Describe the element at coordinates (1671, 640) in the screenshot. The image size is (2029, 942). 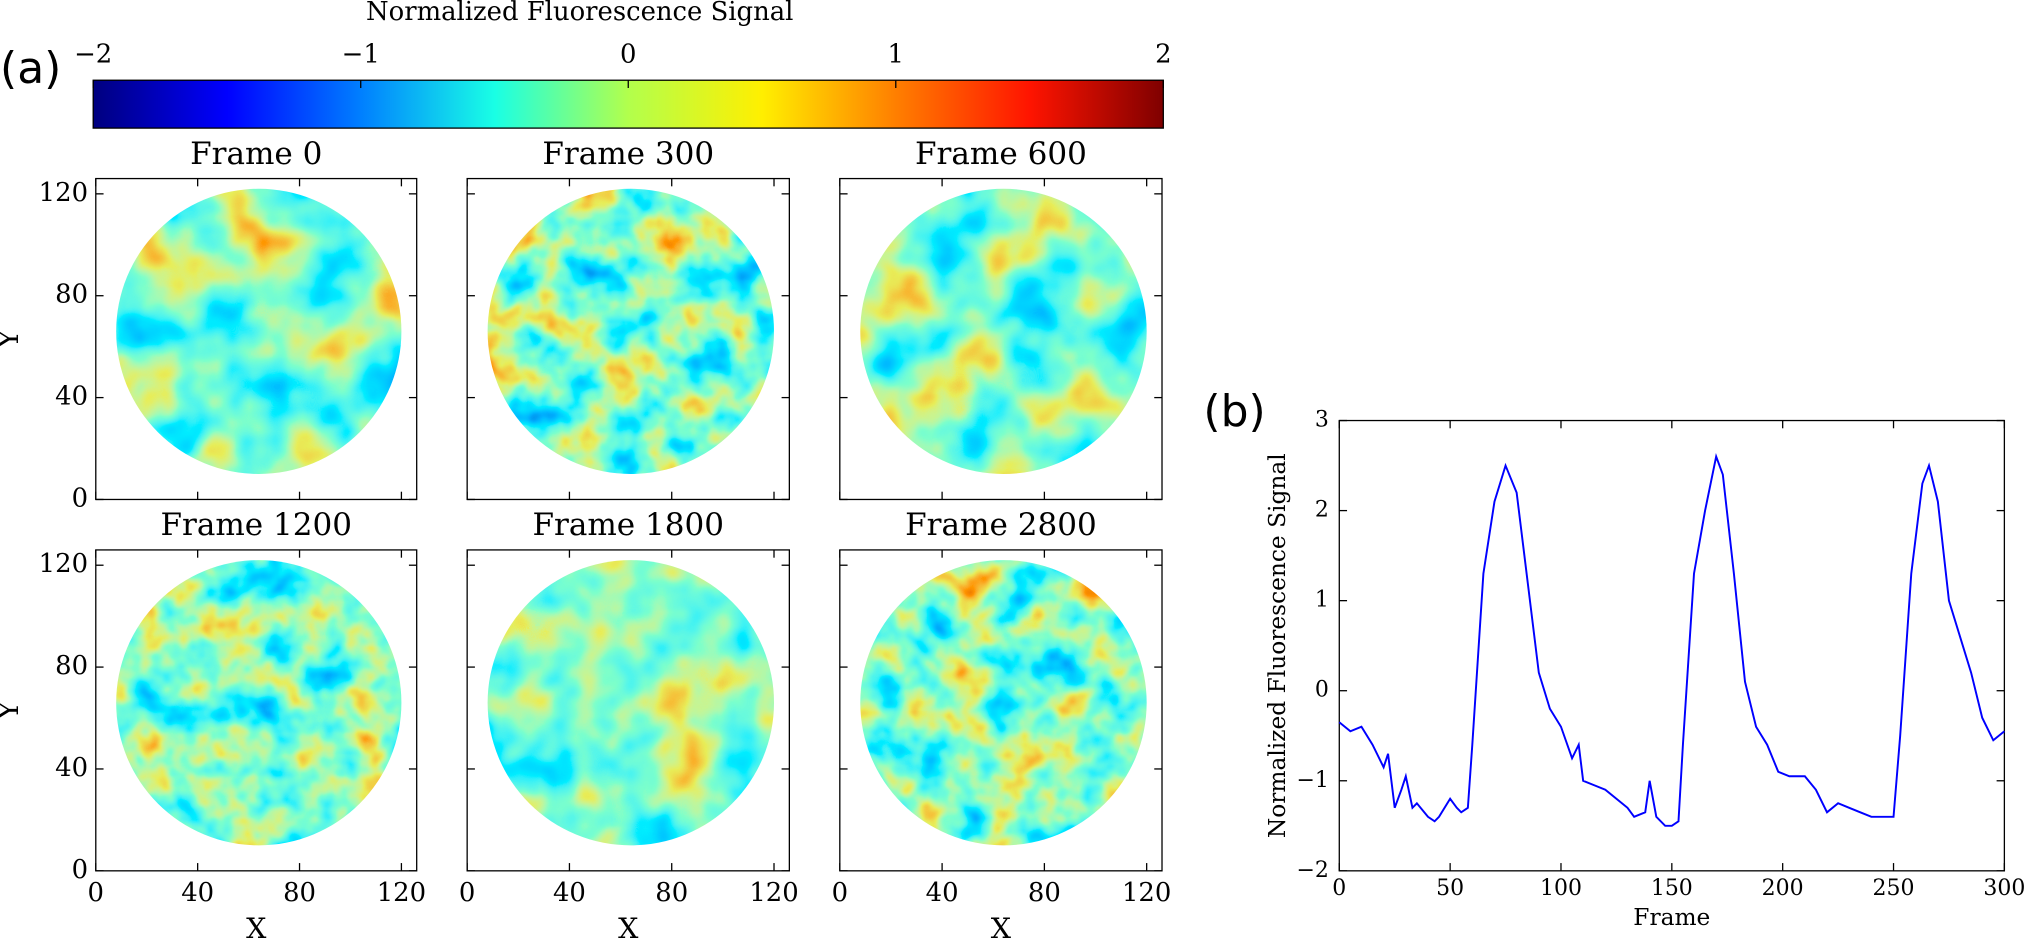
I see `line-series` at that location.